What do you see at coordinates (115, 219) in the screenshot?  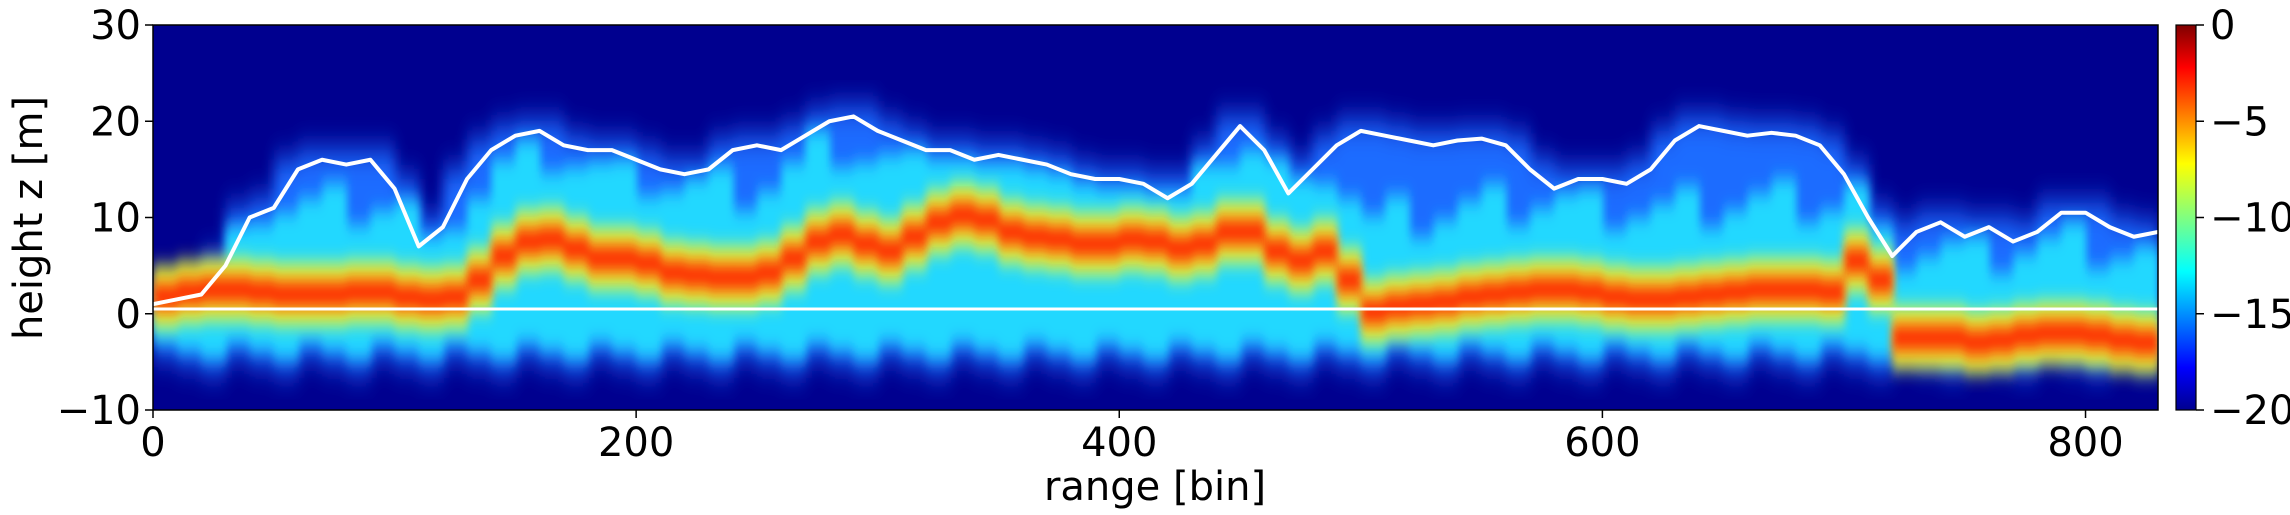 I see `y-tick-label: 10` at bounding box center [115, 219].